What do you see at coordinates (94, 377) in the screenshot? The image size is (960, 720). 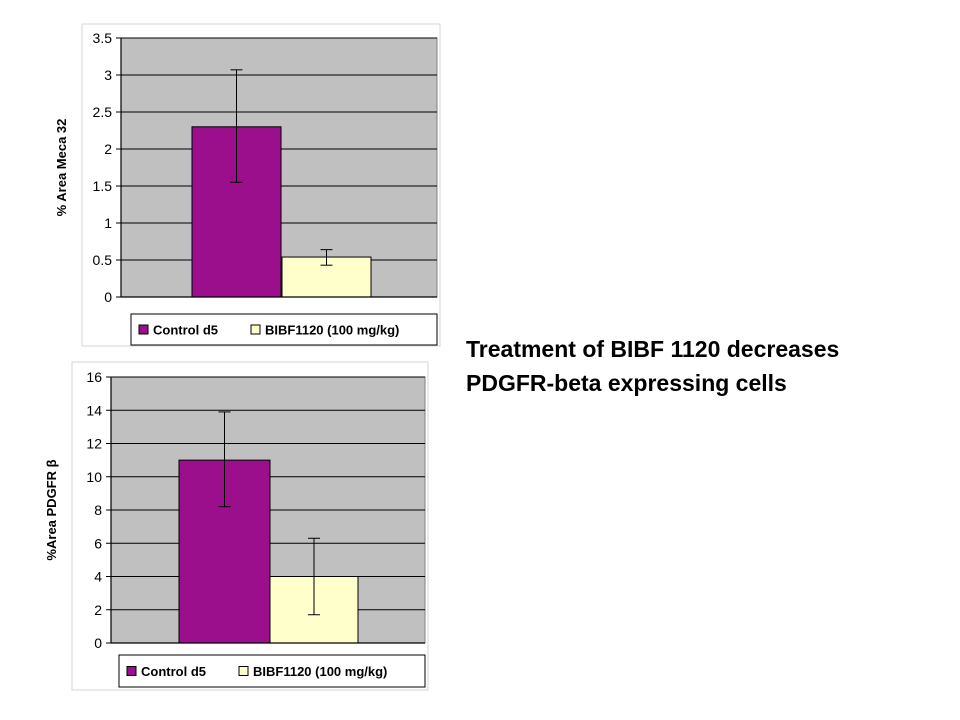 I see `y-tick-label: 16` at bounding box center [94, 377].